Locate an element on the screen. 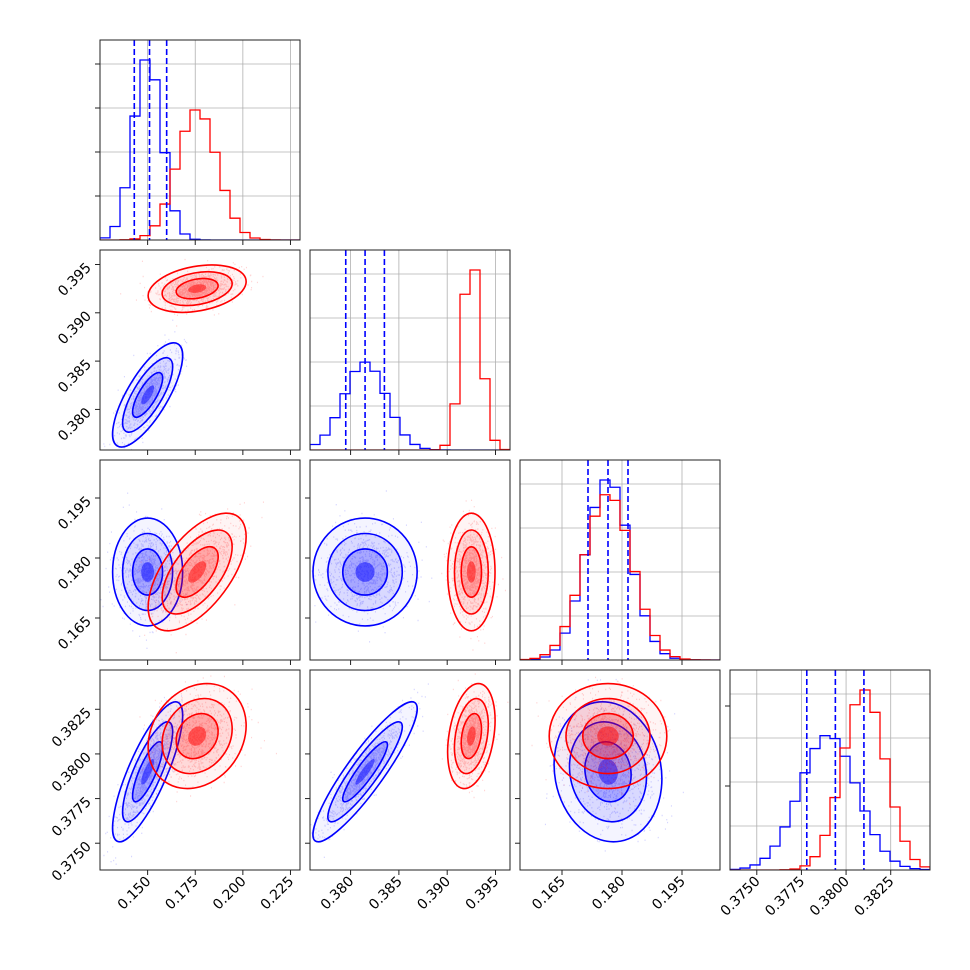  x-tick-label: 0.180 is located at coordinates (609, 894).